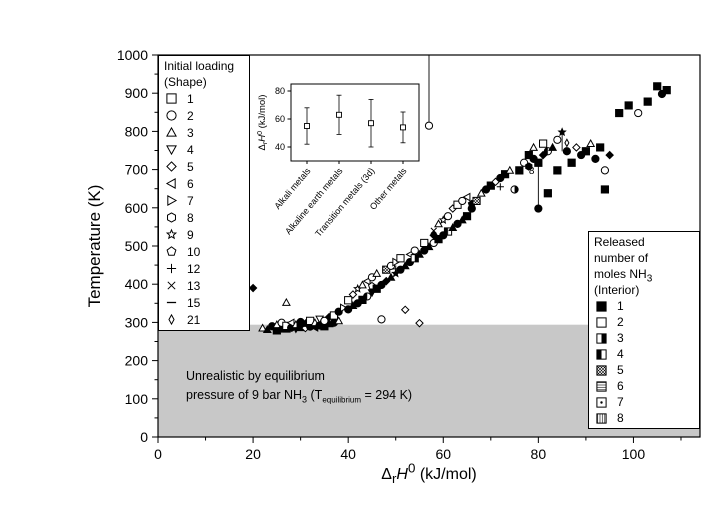 The width and height of the screenshot is (727, 518). I want to click on svg-text: Alkaline earth metals, so click(314, 200).